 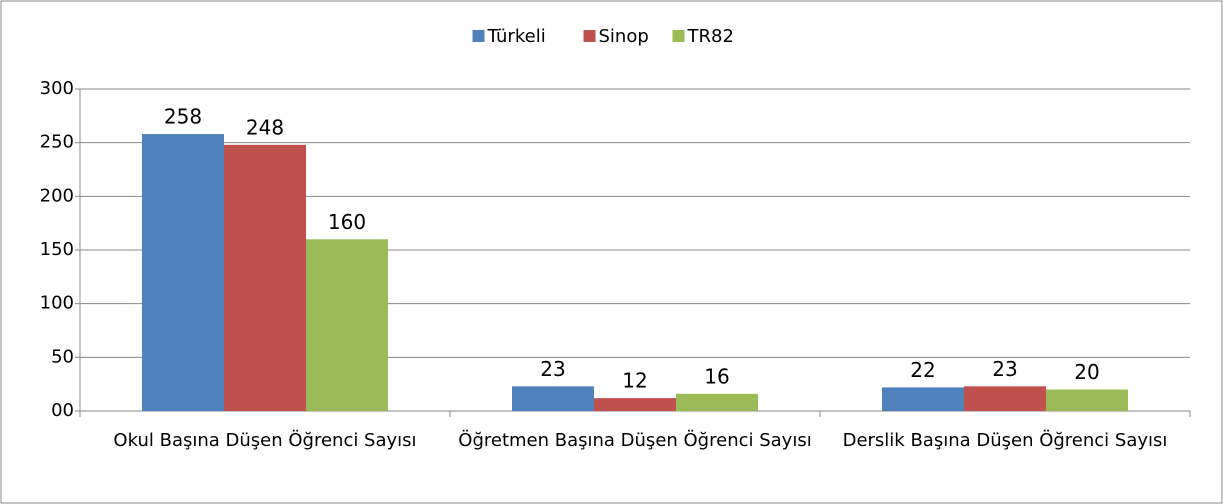 I want to click on x-tick-label: Öğretmen Başına Düşen Öğrenci Sayısı, so click(x=635, y=440).